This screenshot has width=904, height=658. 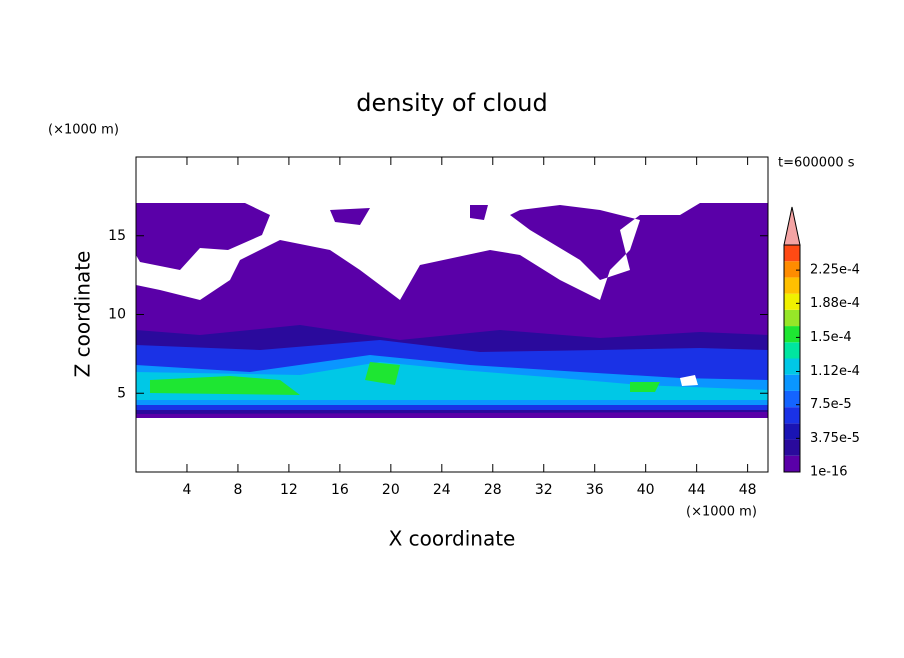 I want to click on colorbar-label: 1e-16, so click(x=829, y=472).